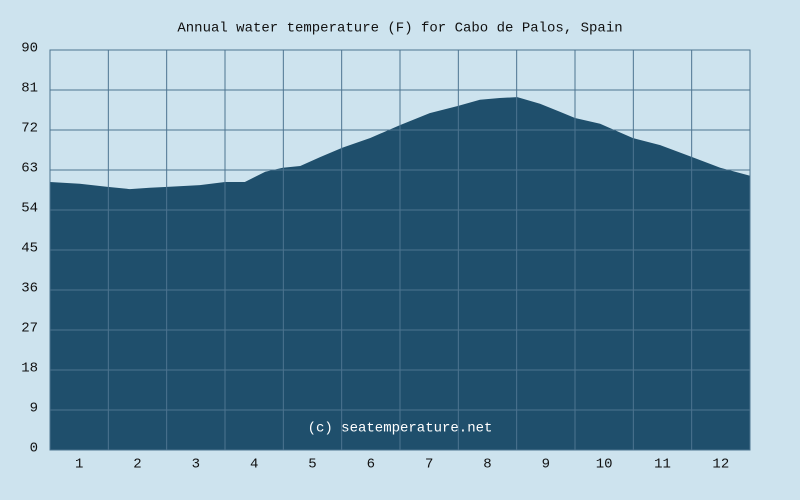 This screenshot has width=800, height=500. What do you see at coordinates (400, 429) in the screenshot?
I see `annotation: (c) seatemperature.net` at bounding box center [400, 429].